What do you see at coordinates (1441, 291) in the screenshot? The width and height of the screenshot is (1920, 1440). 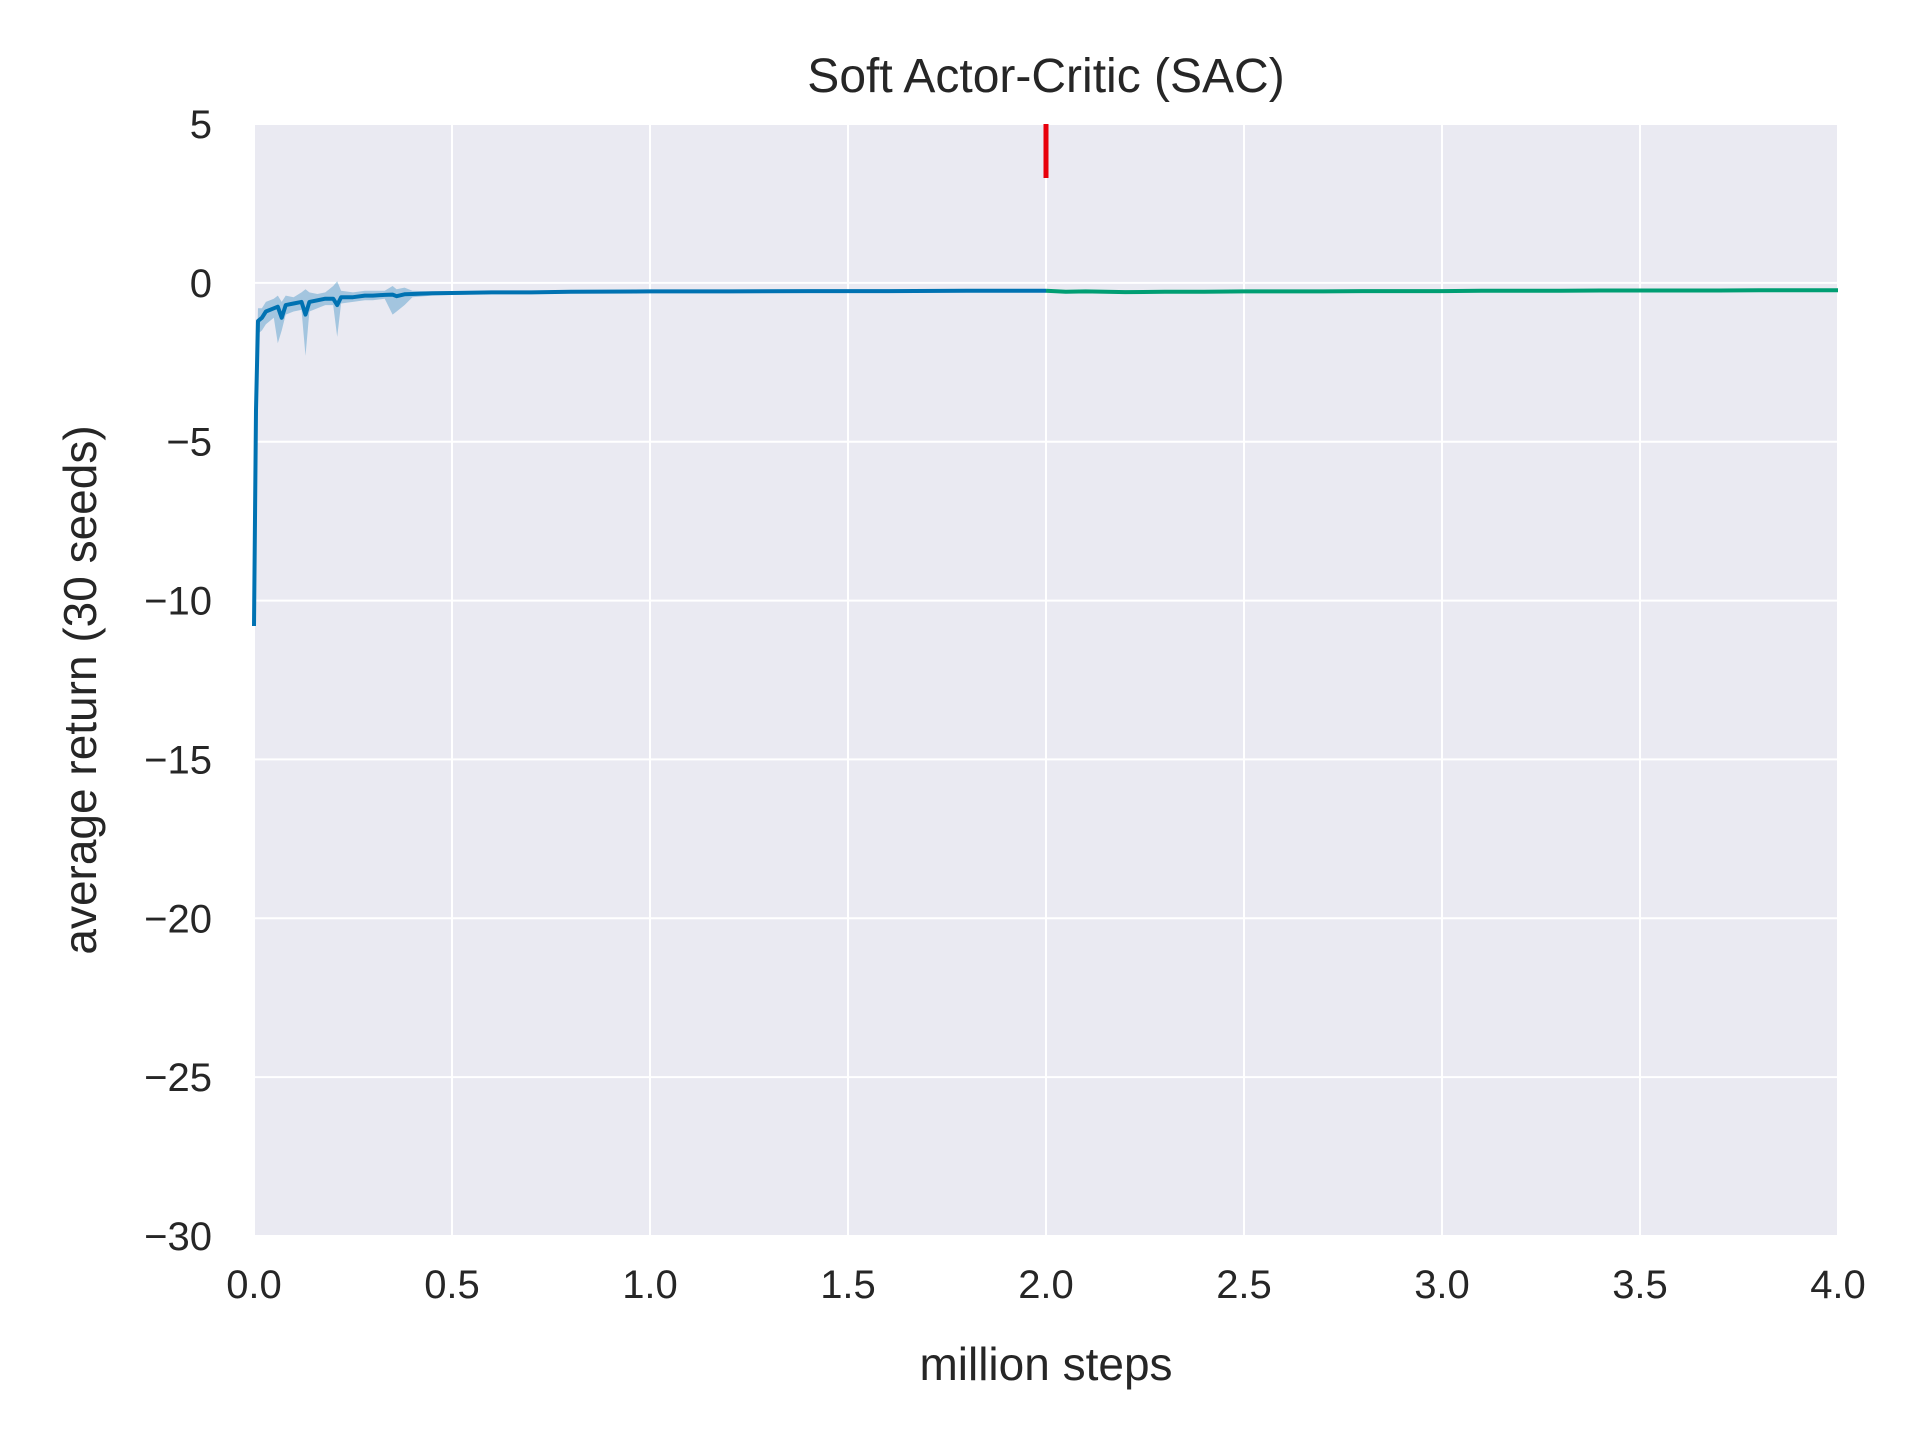 I see `series-2-line` at bounding box center [1441, 291].